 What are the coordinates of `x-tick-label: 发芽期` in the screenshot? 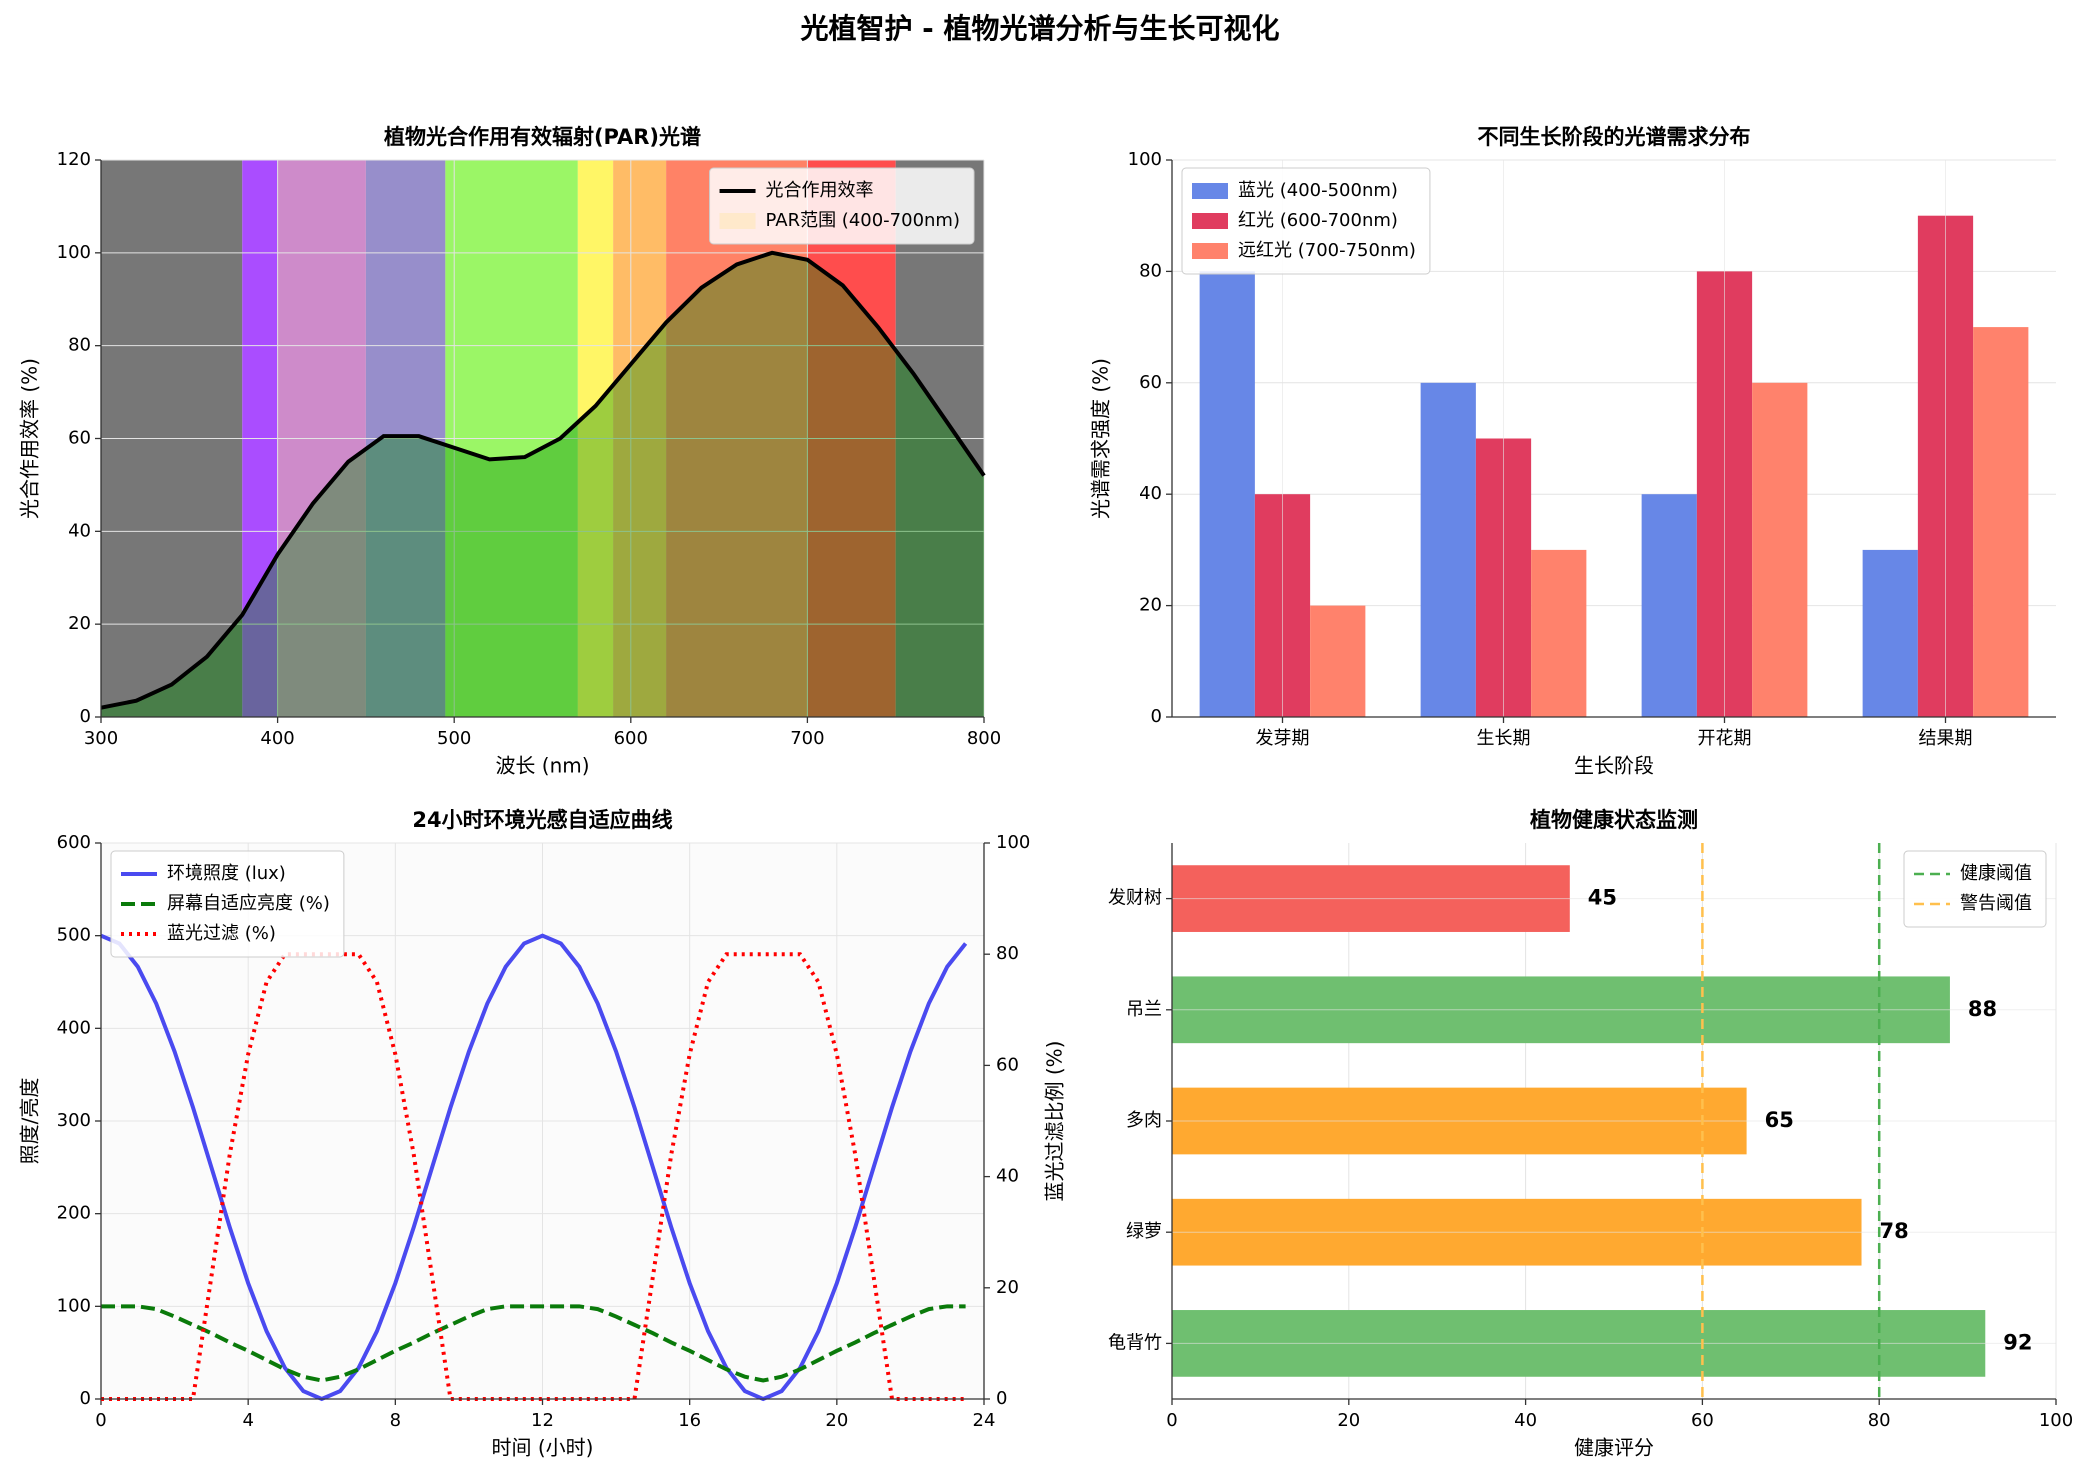 It's located at (1283, 738).